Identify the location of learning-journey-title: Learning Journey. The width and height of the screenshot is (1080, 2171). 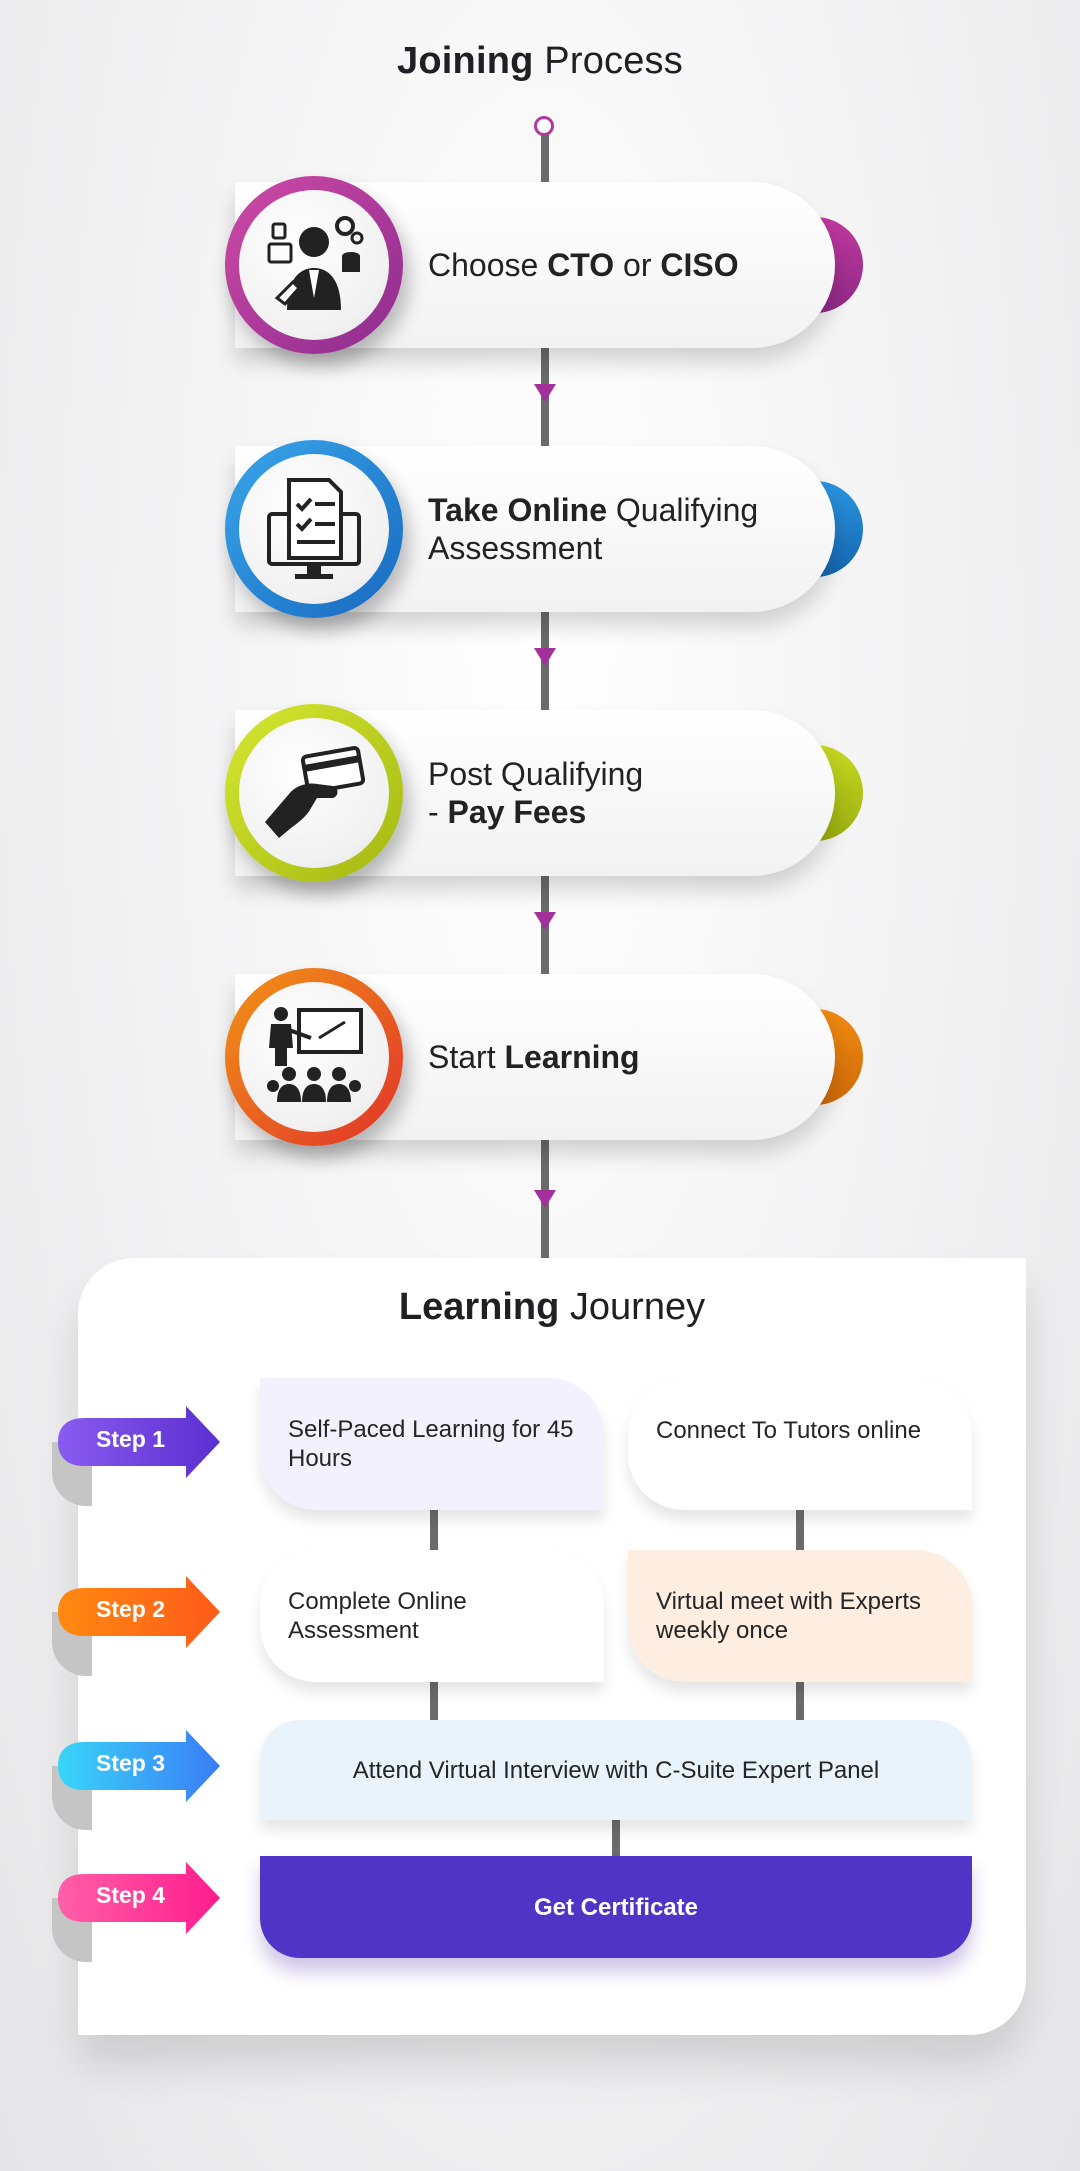
(552, 1307).